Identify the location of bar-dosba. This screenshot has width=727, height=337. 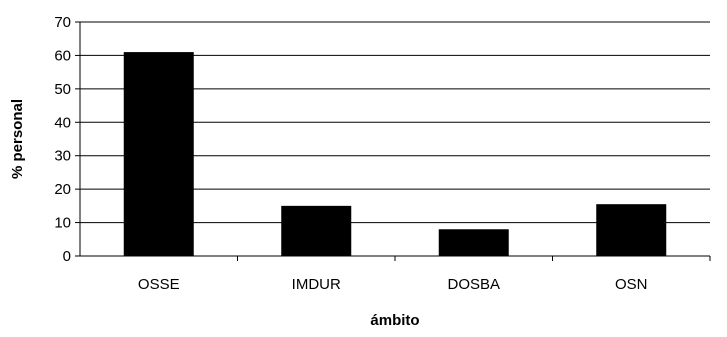
(473, 242).